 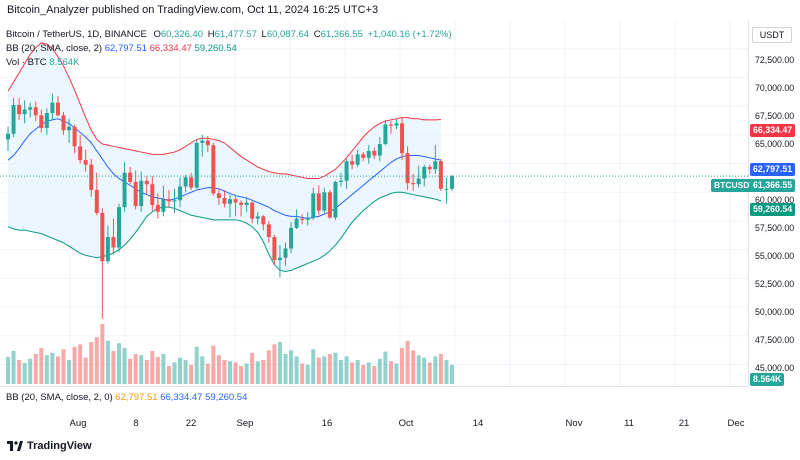 What do you see at coordinates (54, 48) in the screenshot?
I see `bb-label: BB (20, SMA, close, 2)` at bounding box center [54, 48].